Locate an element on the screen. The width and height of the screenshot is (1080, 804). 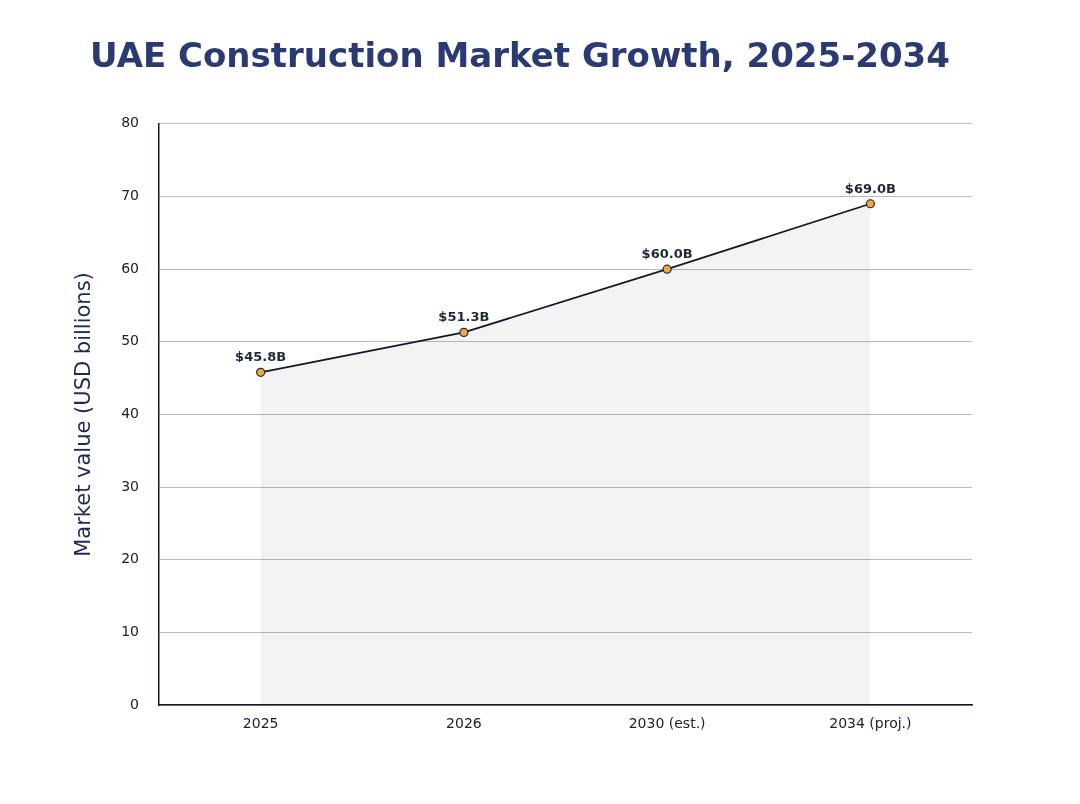
y-tick-label: 30 is located at coordinates (130, 485).